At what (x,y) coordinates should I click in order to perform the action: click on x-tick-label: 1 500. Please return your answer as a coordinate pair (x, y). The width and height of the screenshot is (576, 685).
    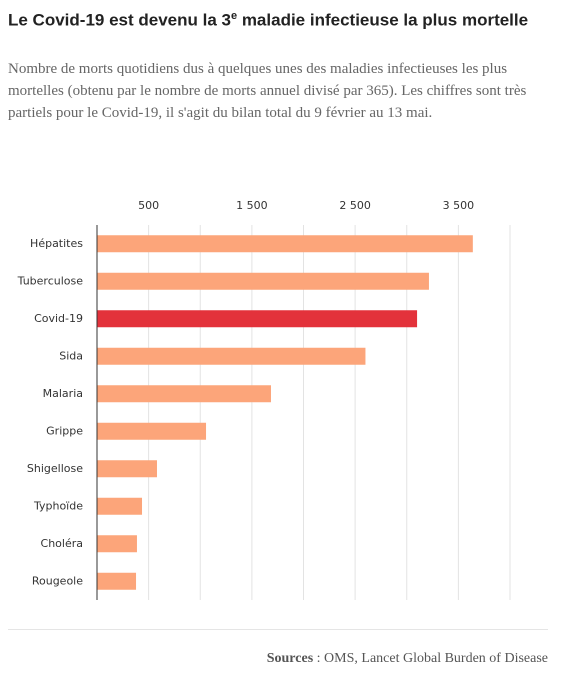
    Looking at the image, I should click on (252, 205).